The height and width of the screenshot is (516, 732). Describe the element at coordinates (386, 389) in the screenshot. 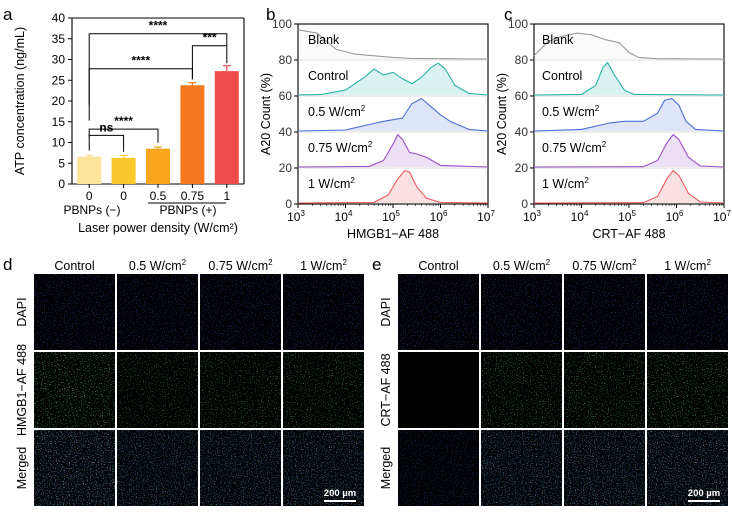

I see `row-label: CRT−AF 488` at that location.